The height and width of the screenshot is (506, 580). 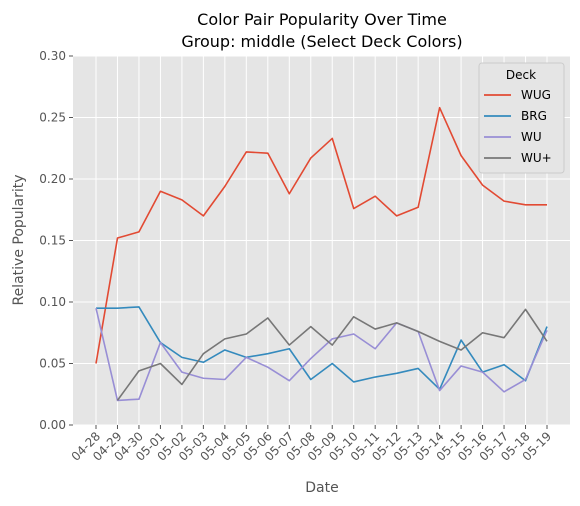 What do you see at coordinates (521, 75) in the screenshot?
I see `legend-title: Deck` at bounding box center [521, 75].